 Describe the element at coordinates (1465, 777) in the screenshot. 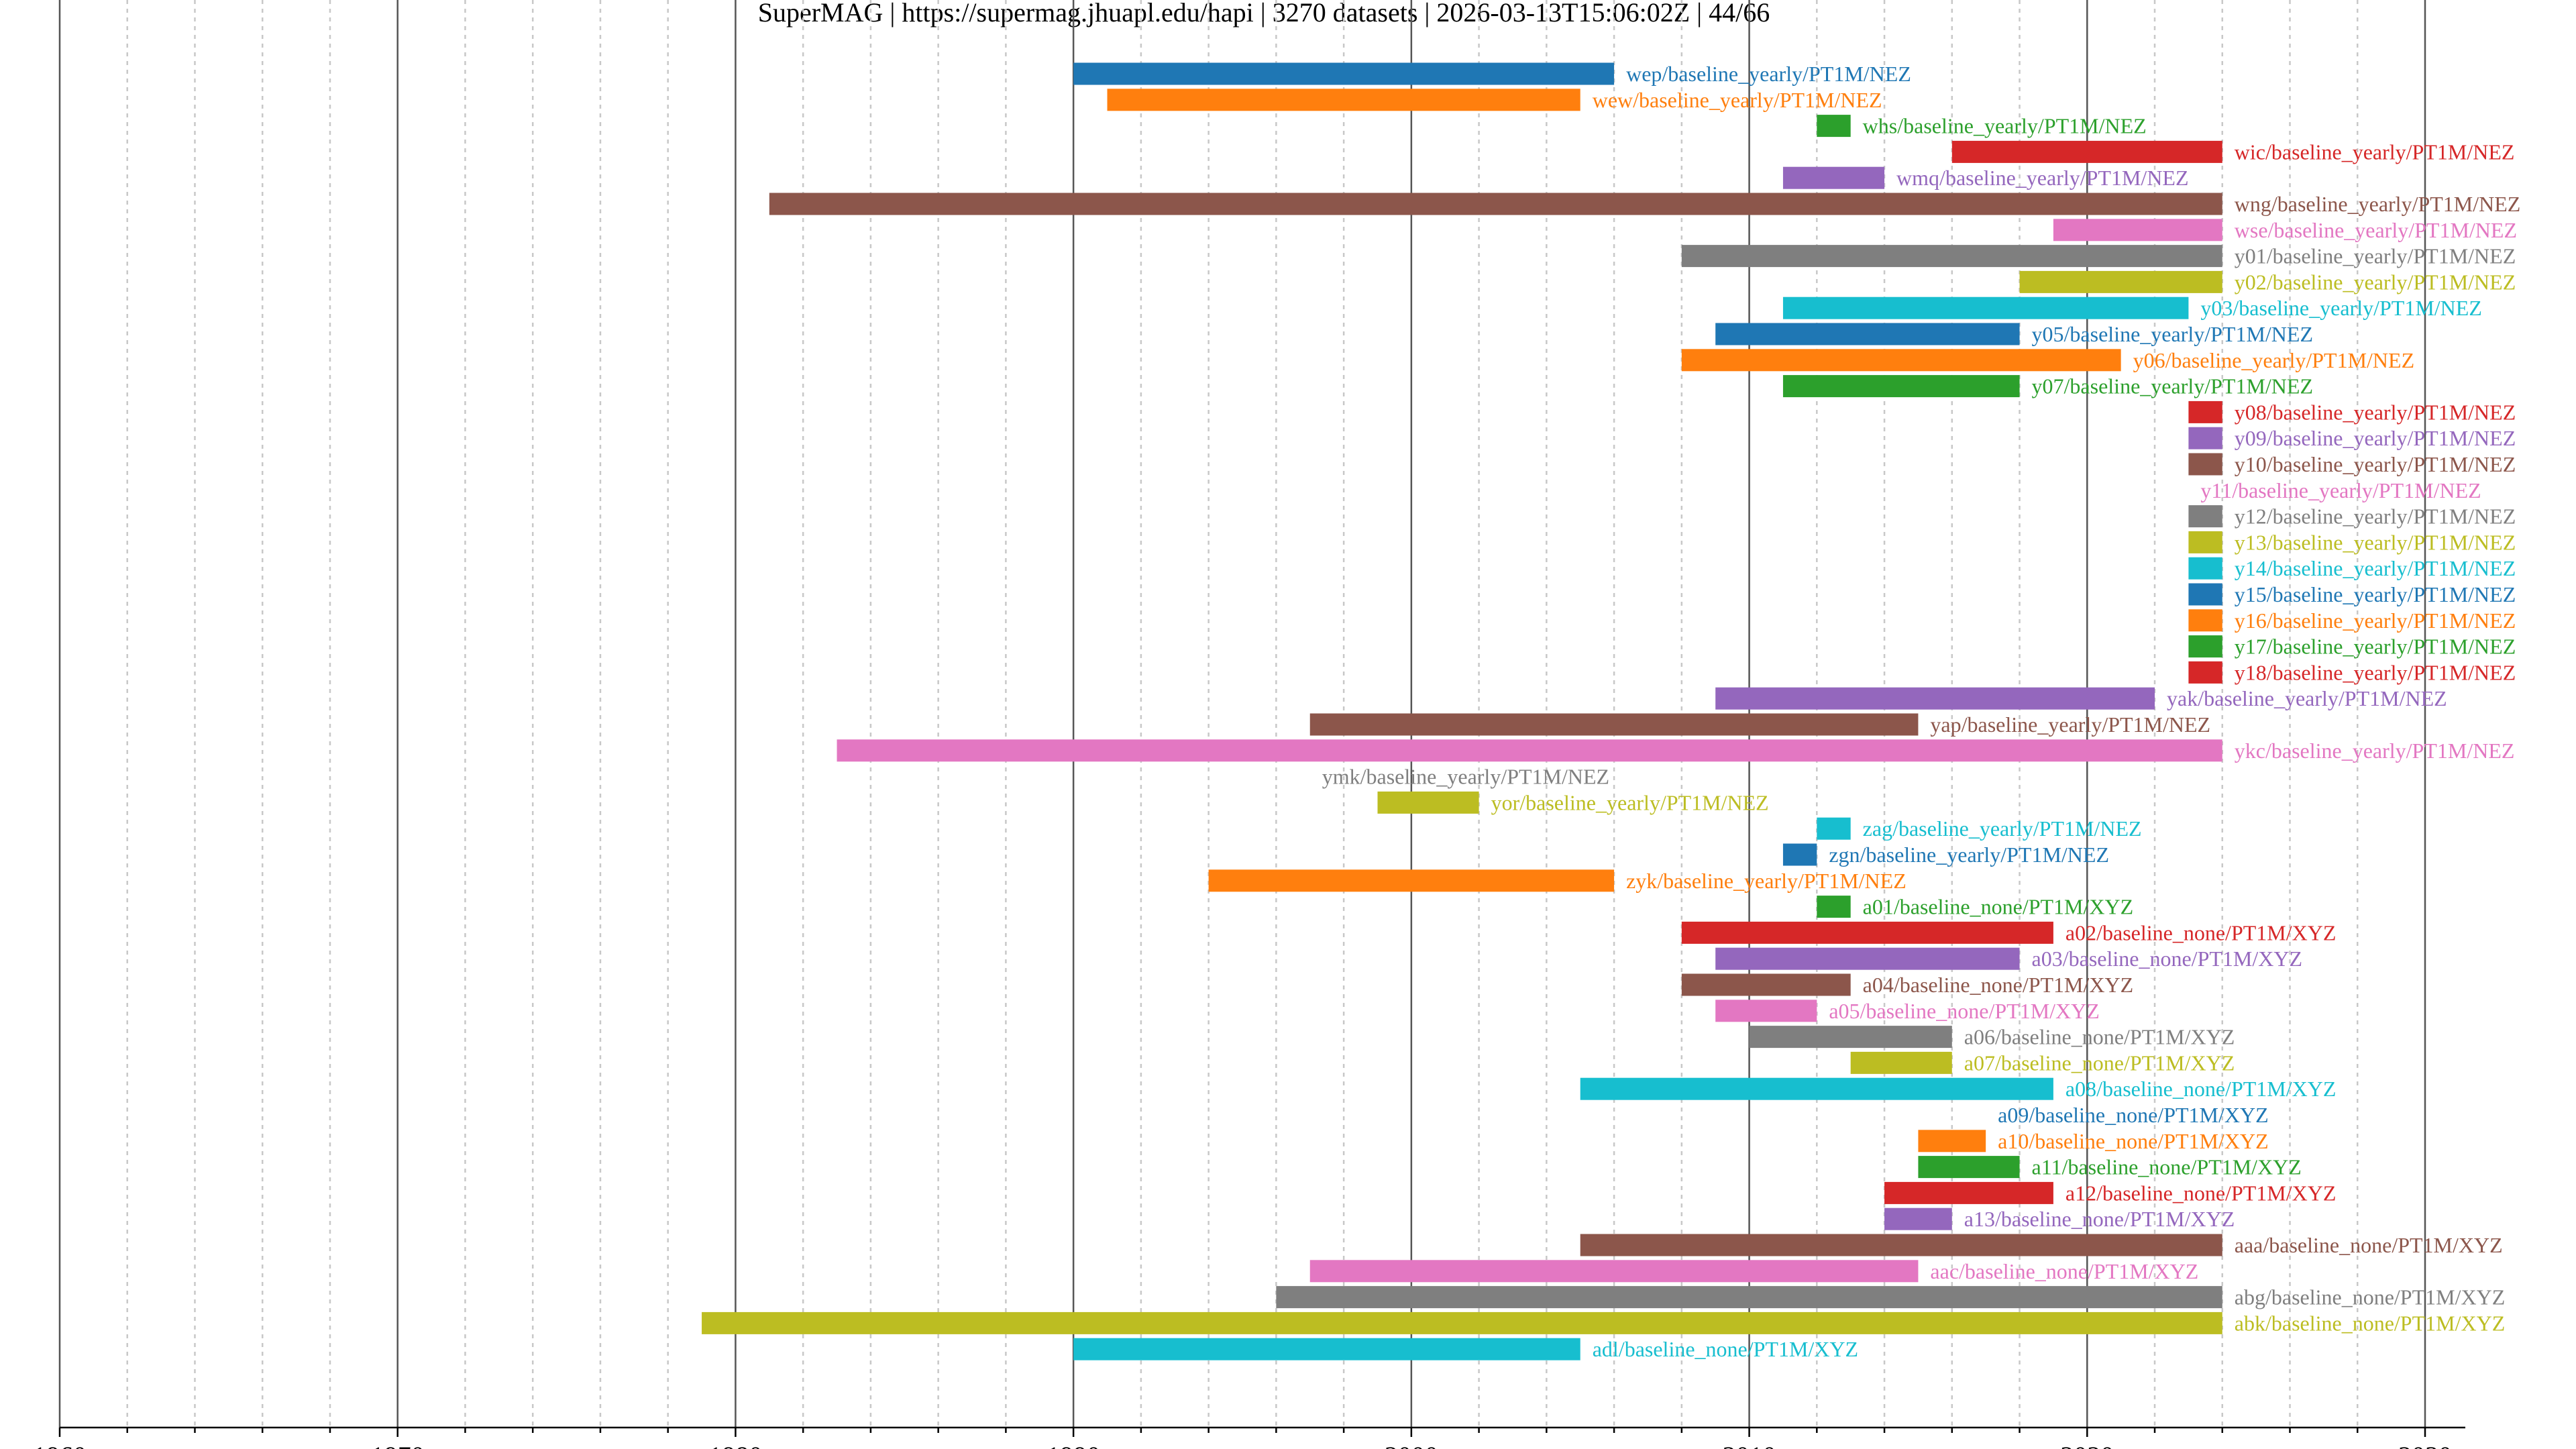

I see `dataset-label: ymk/baseline_yearly/PT1M/NEZ` at that location.